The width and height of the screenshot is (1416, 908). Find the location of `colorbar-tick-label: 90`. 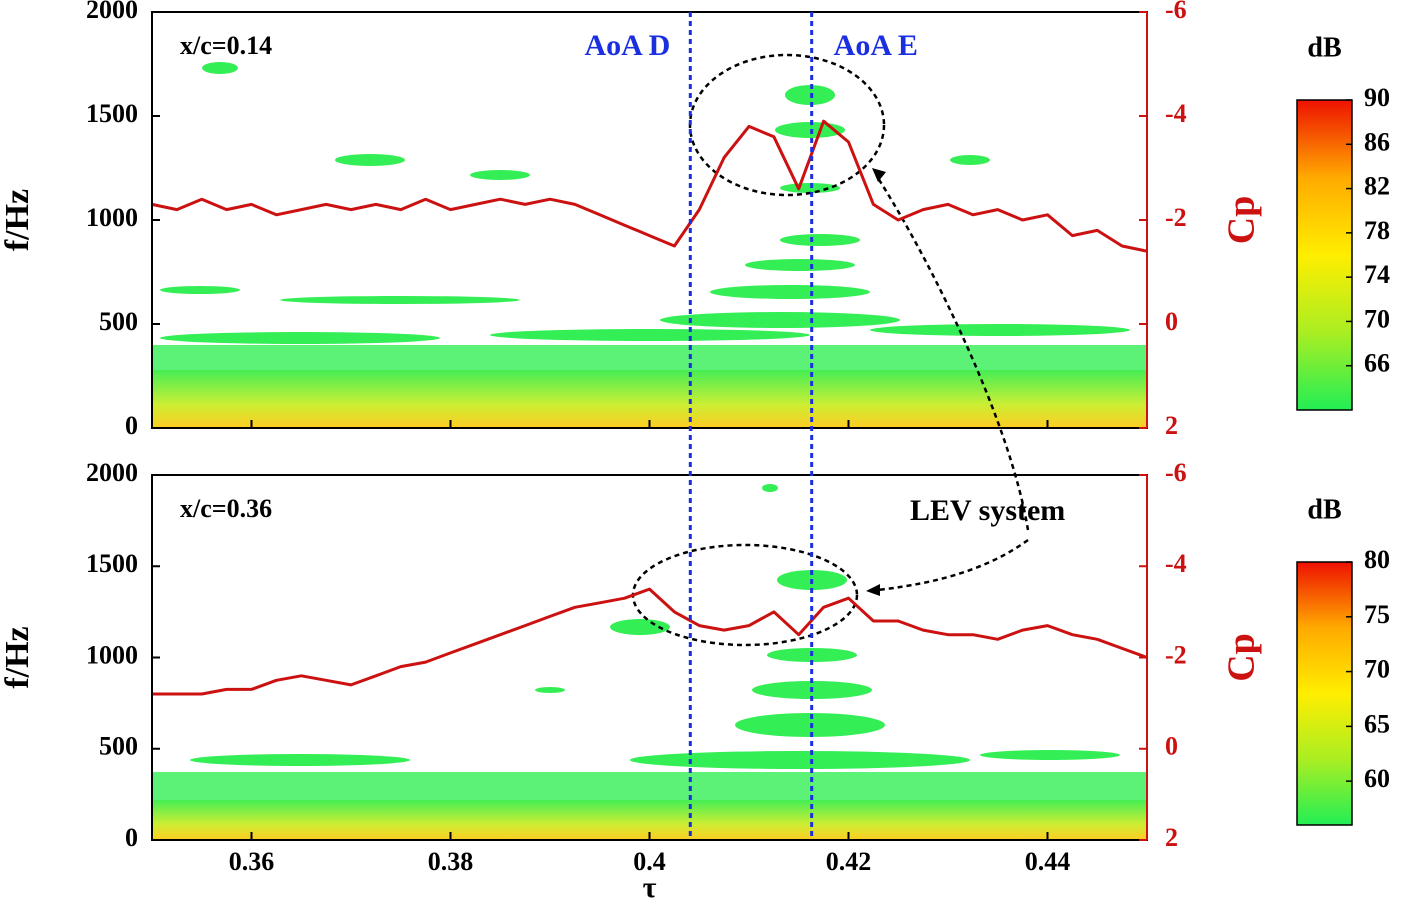

colorbar-tick-label: 90 is located at coordinates (1377, 97).